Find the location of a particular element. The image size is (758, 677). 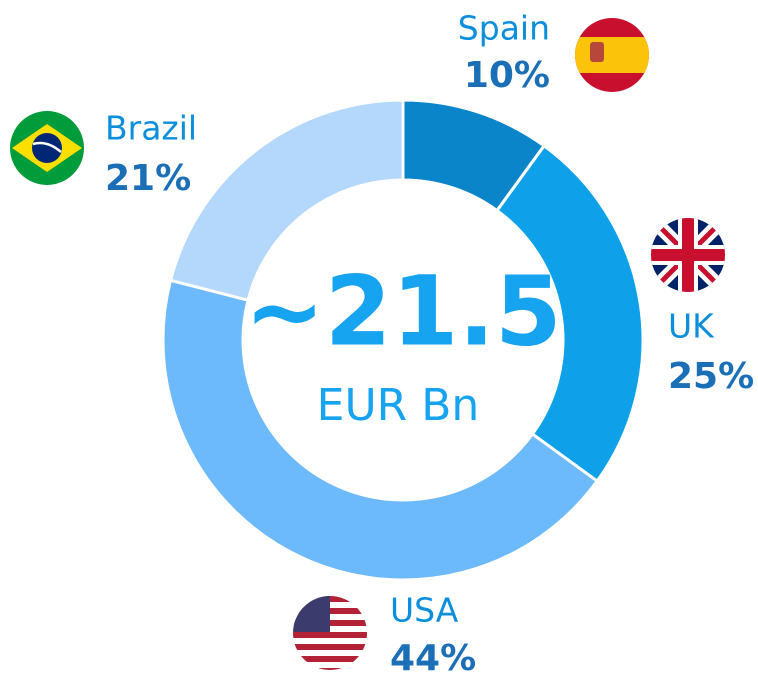

value-label: 10% is located at coordinates (507, 75).